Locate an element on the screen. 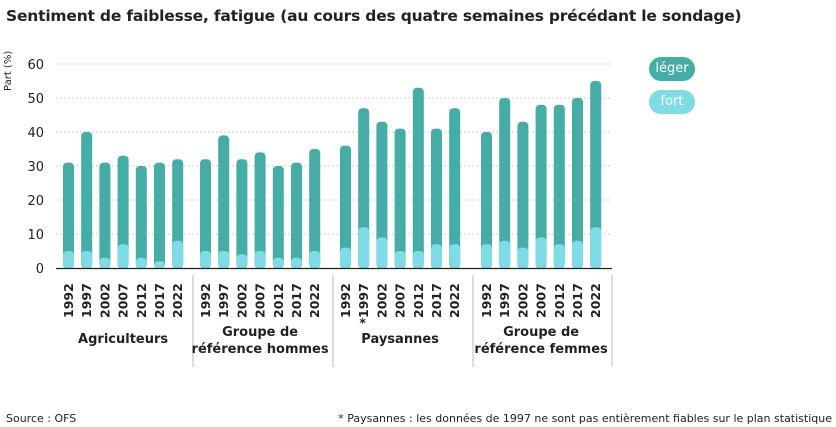 This screenshot has height=427, width=836. bar-leger-0-1992 is located at coordinates (68, 215).